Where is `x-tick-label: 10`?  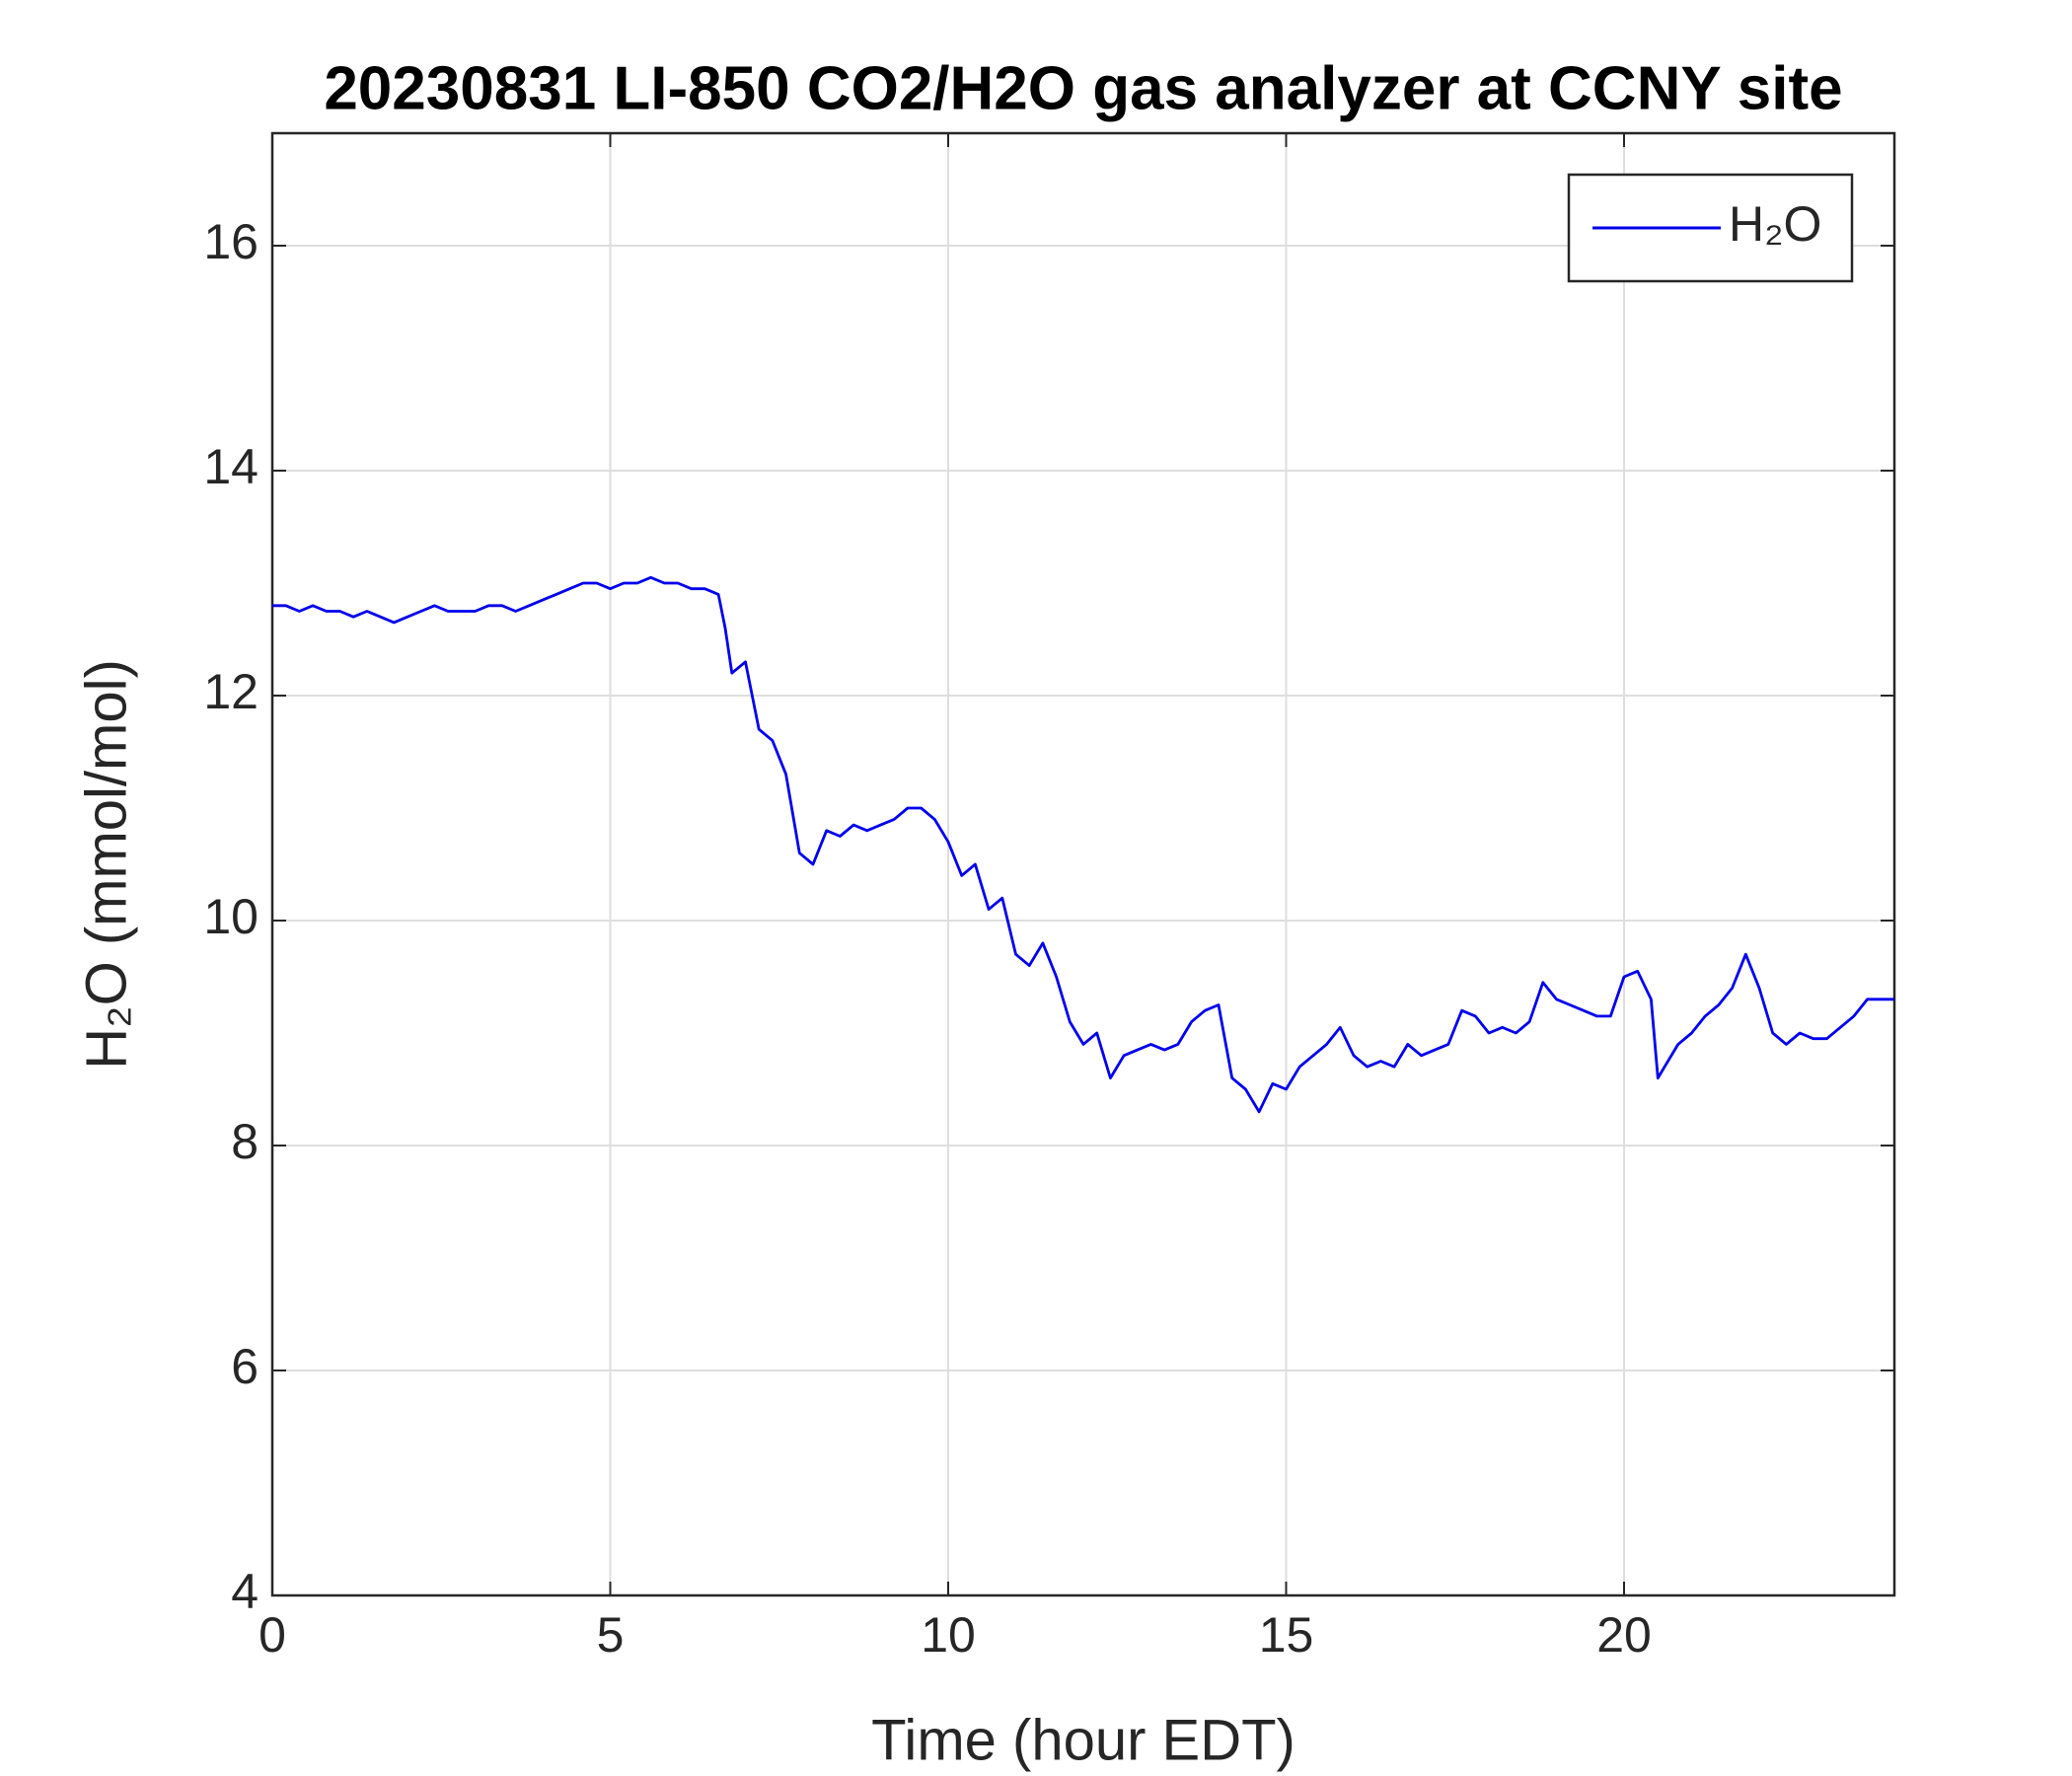 x-tick-label: 10 is located at coordinates (949, 1635).